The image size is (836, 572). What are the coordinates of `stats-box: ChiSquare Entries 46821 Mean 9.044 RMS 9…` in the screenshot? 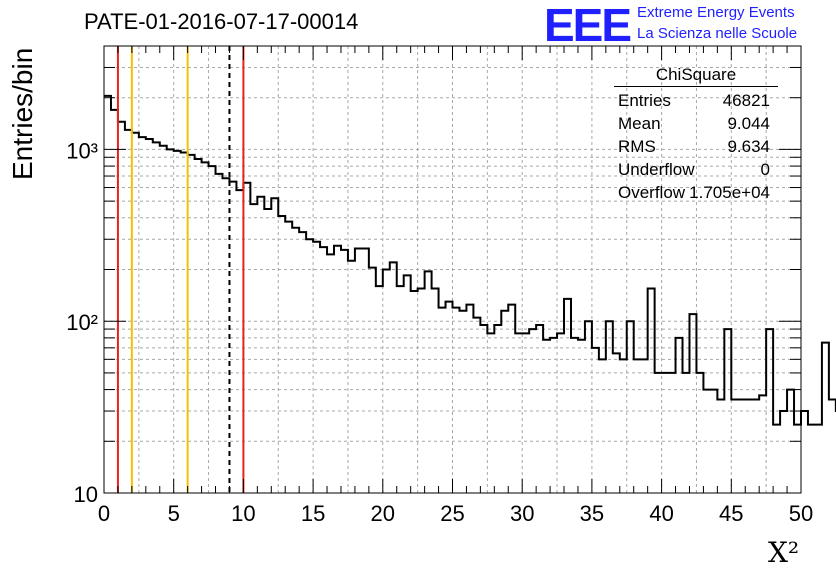 It's located at (694, 134).